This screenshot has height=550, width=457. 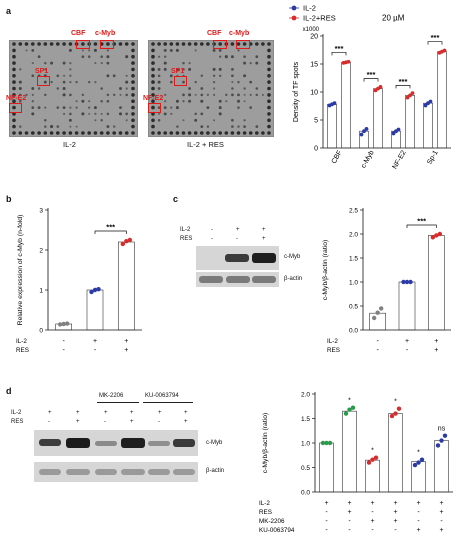 I want to click on chart-d-ylabel: c-Myb/β-actin (ratio), so click(x=265, y=443).